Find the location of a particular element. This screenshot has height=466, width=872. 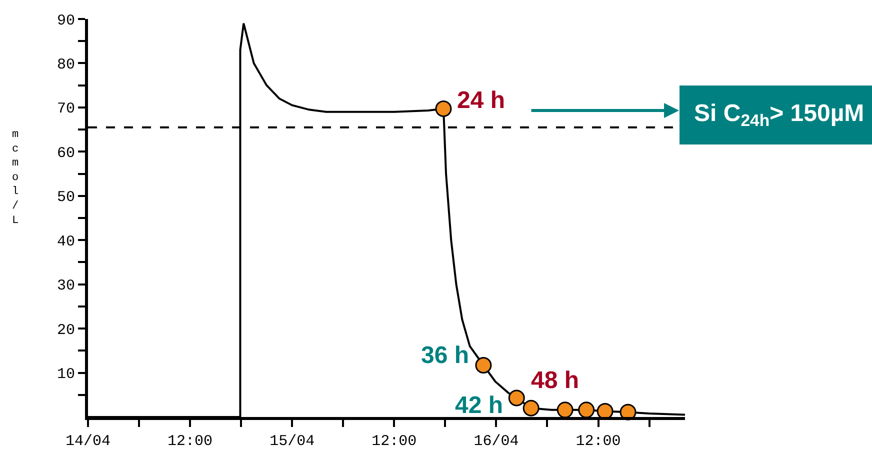

y-tick-label: 70 is located at coordinates (65, 109).